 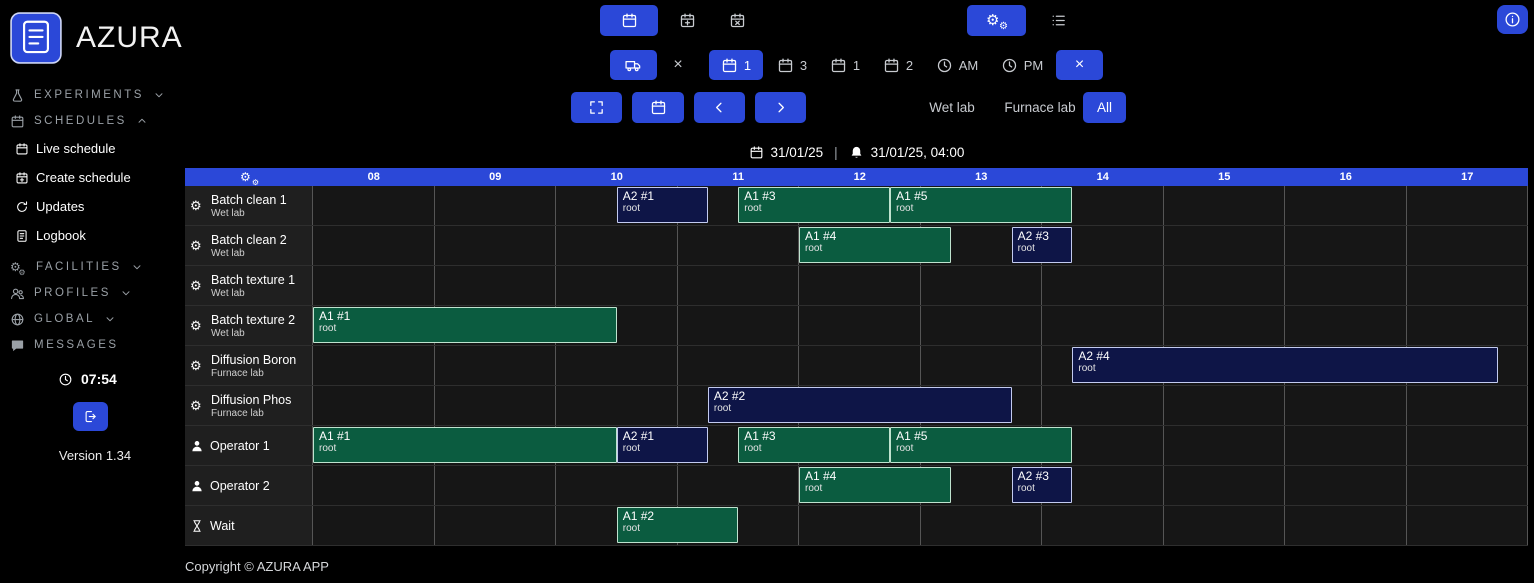 I want to click on lab-filter-all: All, so click(x=1104, y=107).